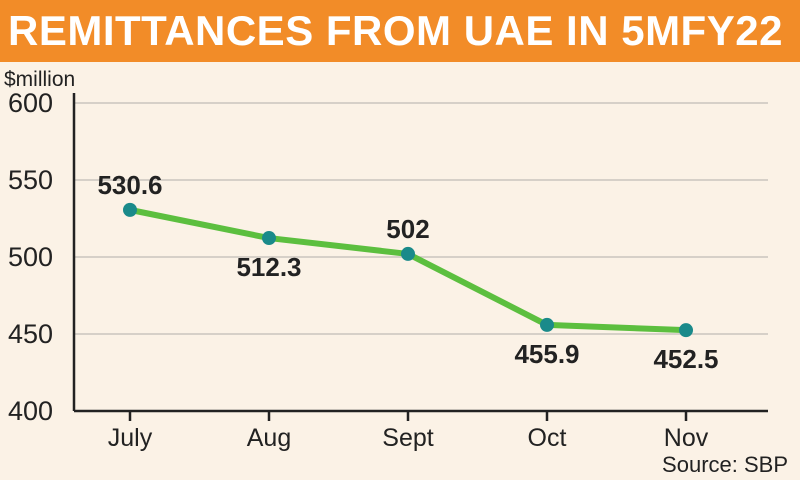  I want to click on x-tick-label-july: July, so click(130, 438).